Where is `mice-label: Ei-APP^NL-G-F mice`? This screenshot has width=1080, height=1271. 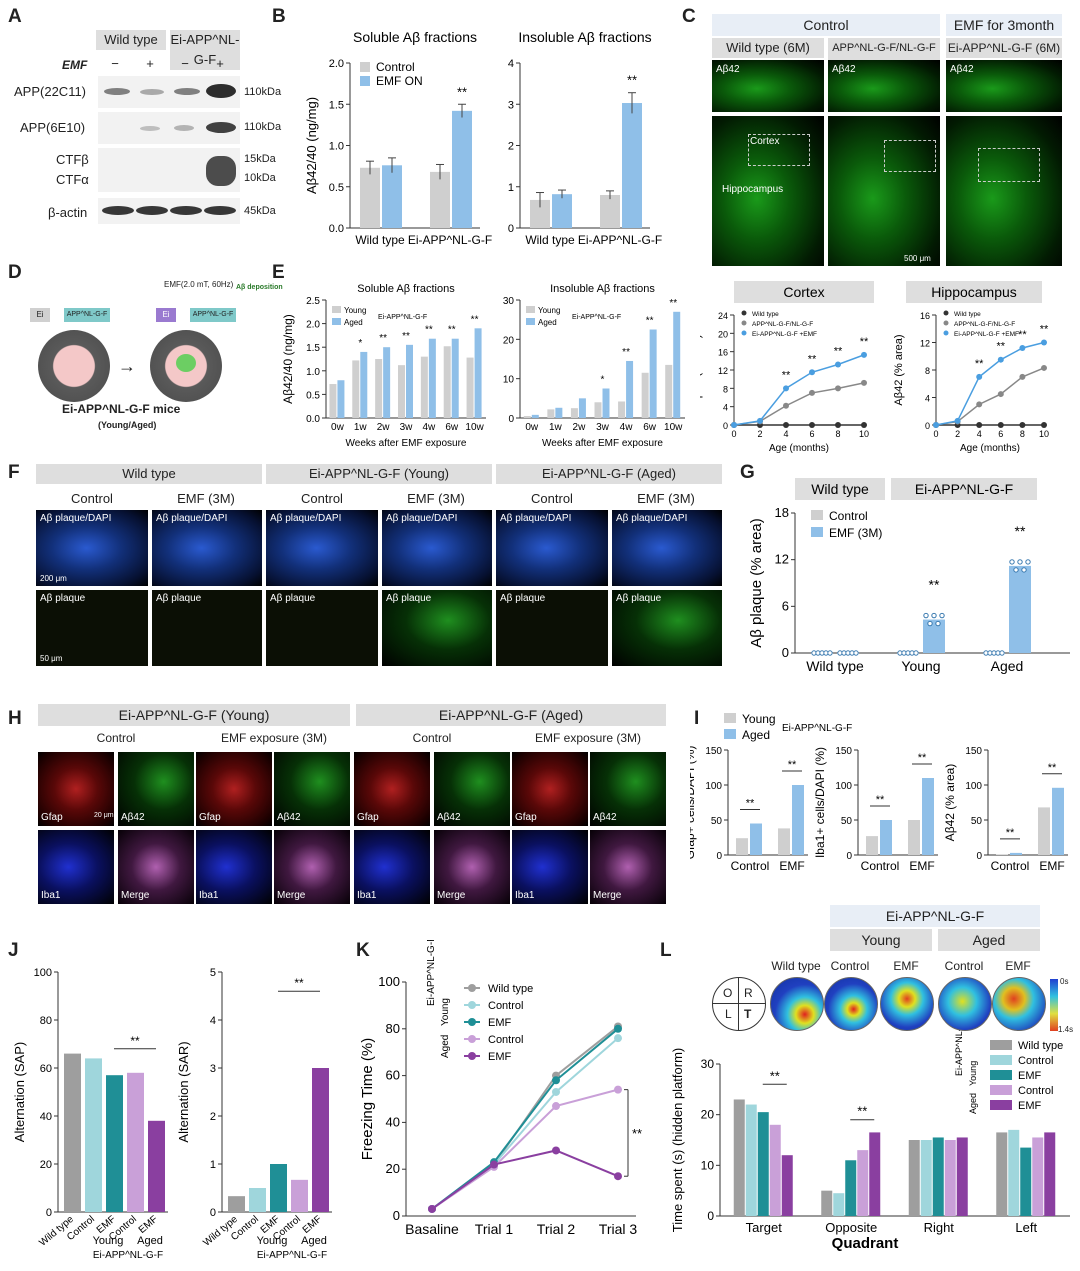
mice-label: Ei-APP^NL-G-F mice is located at coordinates (121, 409).